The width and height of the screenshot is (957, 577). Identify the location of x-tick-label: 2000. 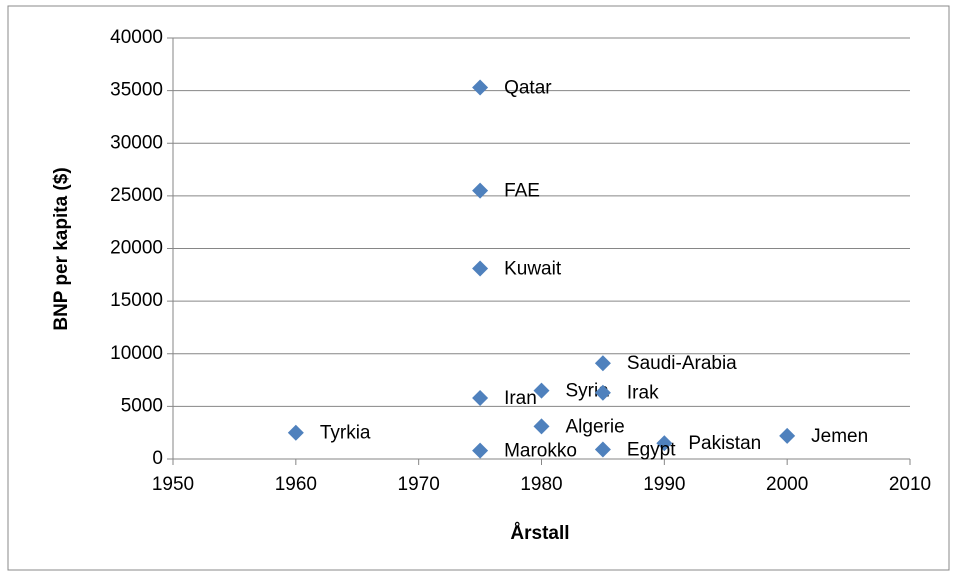
(787, 484).